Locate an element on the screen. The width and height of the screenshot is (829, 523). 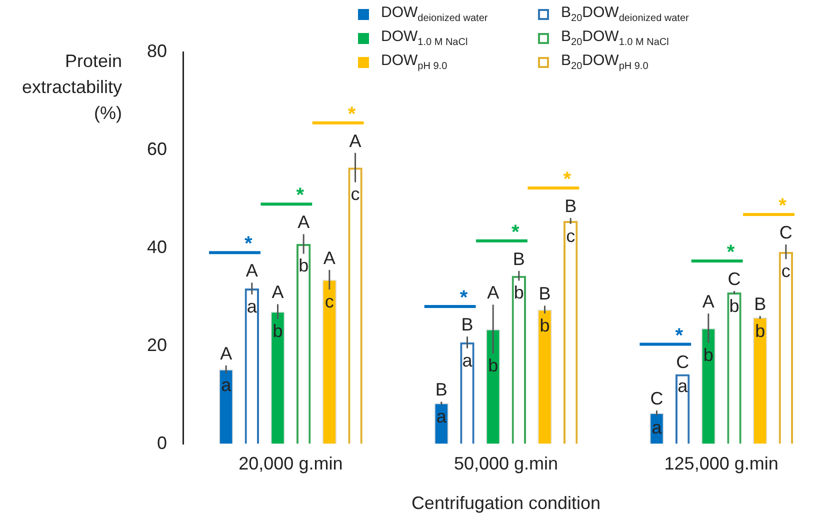
y-axis-title: Protein extractability (%) is located at coordinates (71, 87).